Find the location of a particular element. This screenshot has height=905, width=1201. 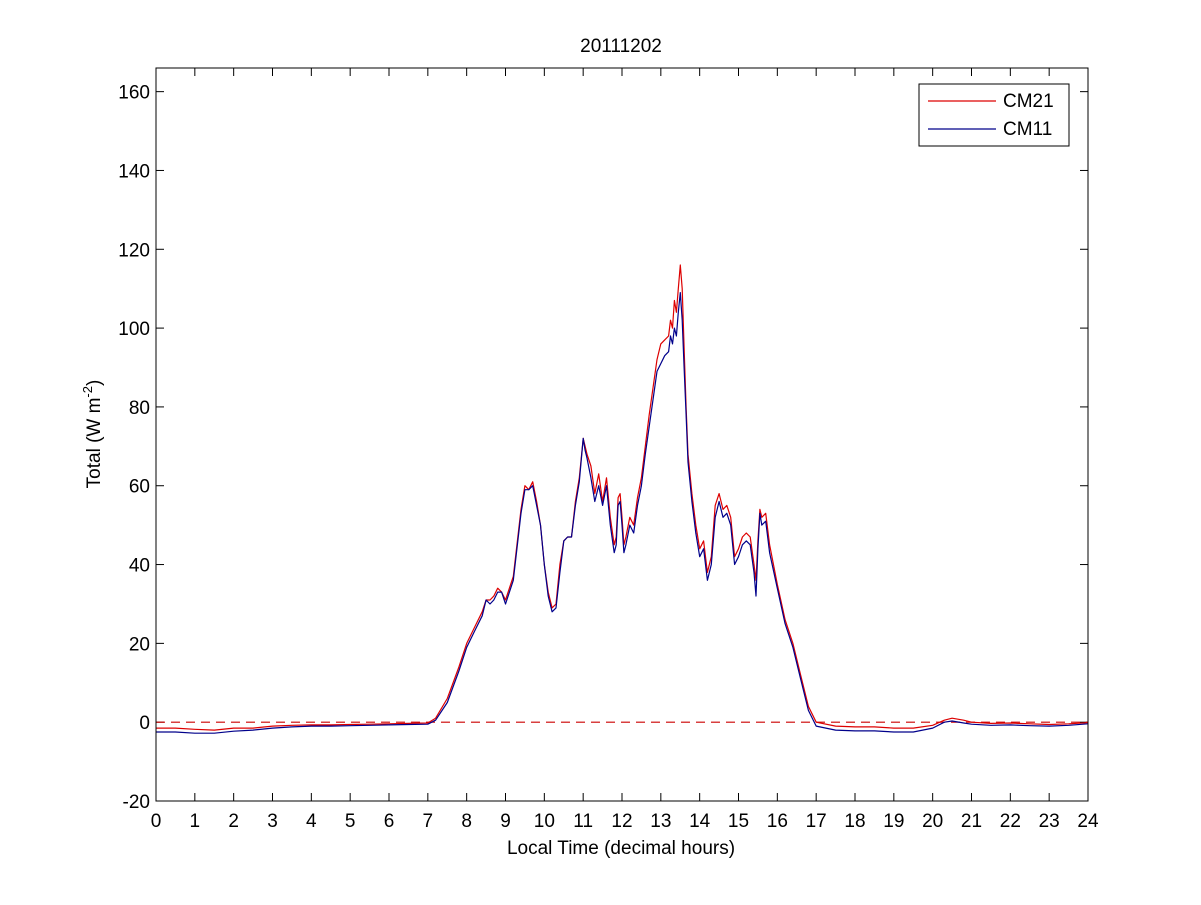

y-tick-label: 120 is located at coordinates (134, 250).